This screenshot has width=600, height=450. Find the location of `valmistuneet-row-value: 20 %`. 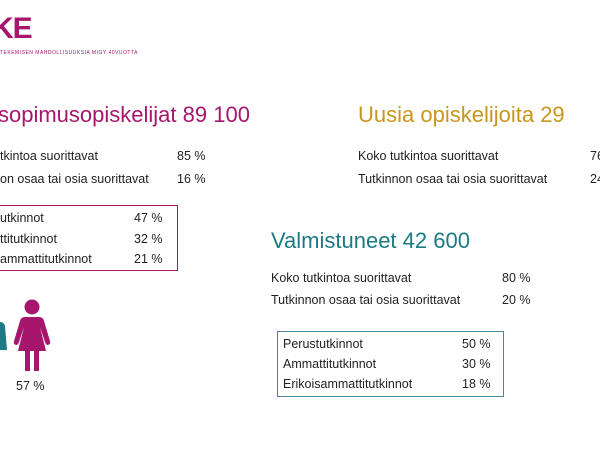

valmistuneet-row-value: 20 % is located at coordinates (516, 300).